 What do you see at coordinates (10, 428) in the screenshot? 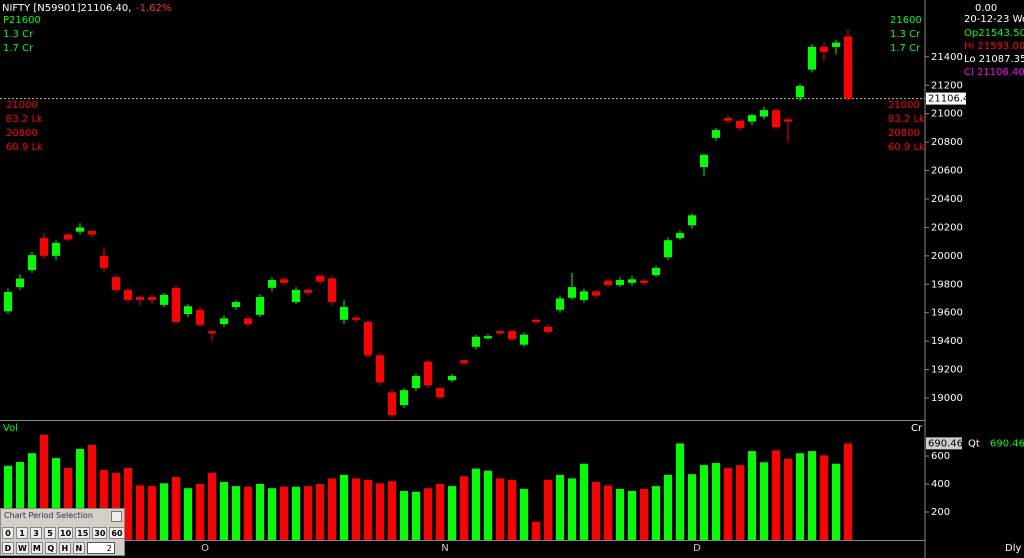
I see `volume-label: Vol` at bounding box center [10, 428].